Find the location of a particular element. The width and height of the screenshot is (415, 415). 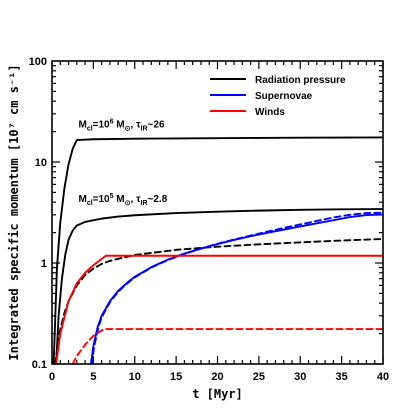

x-tick-label: 0 is located at coordinates (52, 377).